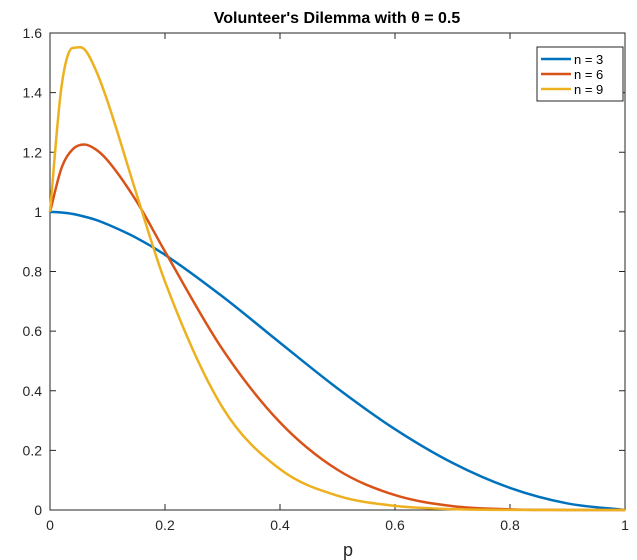 This screenshot has height=560, width=637. What do you see at coordinates (33, 33) in the screenshot?
I see `y-tick-label: 1.6` at bounding box center [33, 33].